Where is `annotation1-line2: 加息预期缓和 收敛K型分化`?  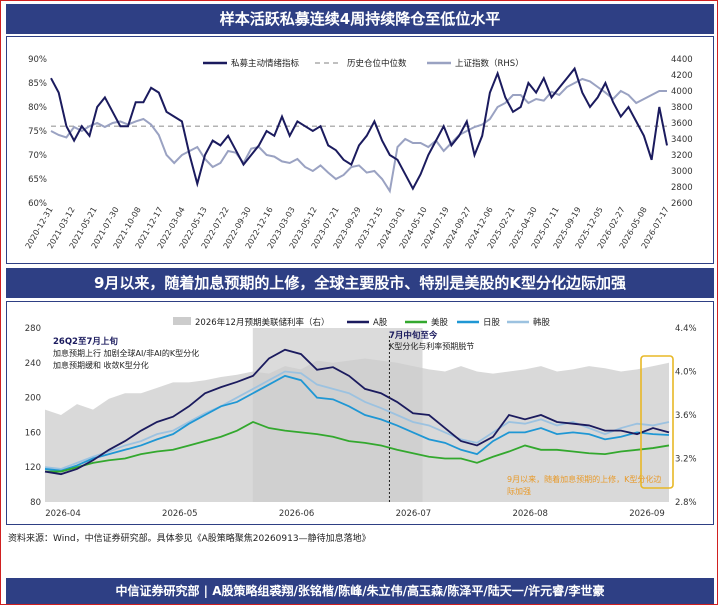
annotation1-line2: 加息预期缓和 收敛K型分化 is located at coordinates (101, 365).